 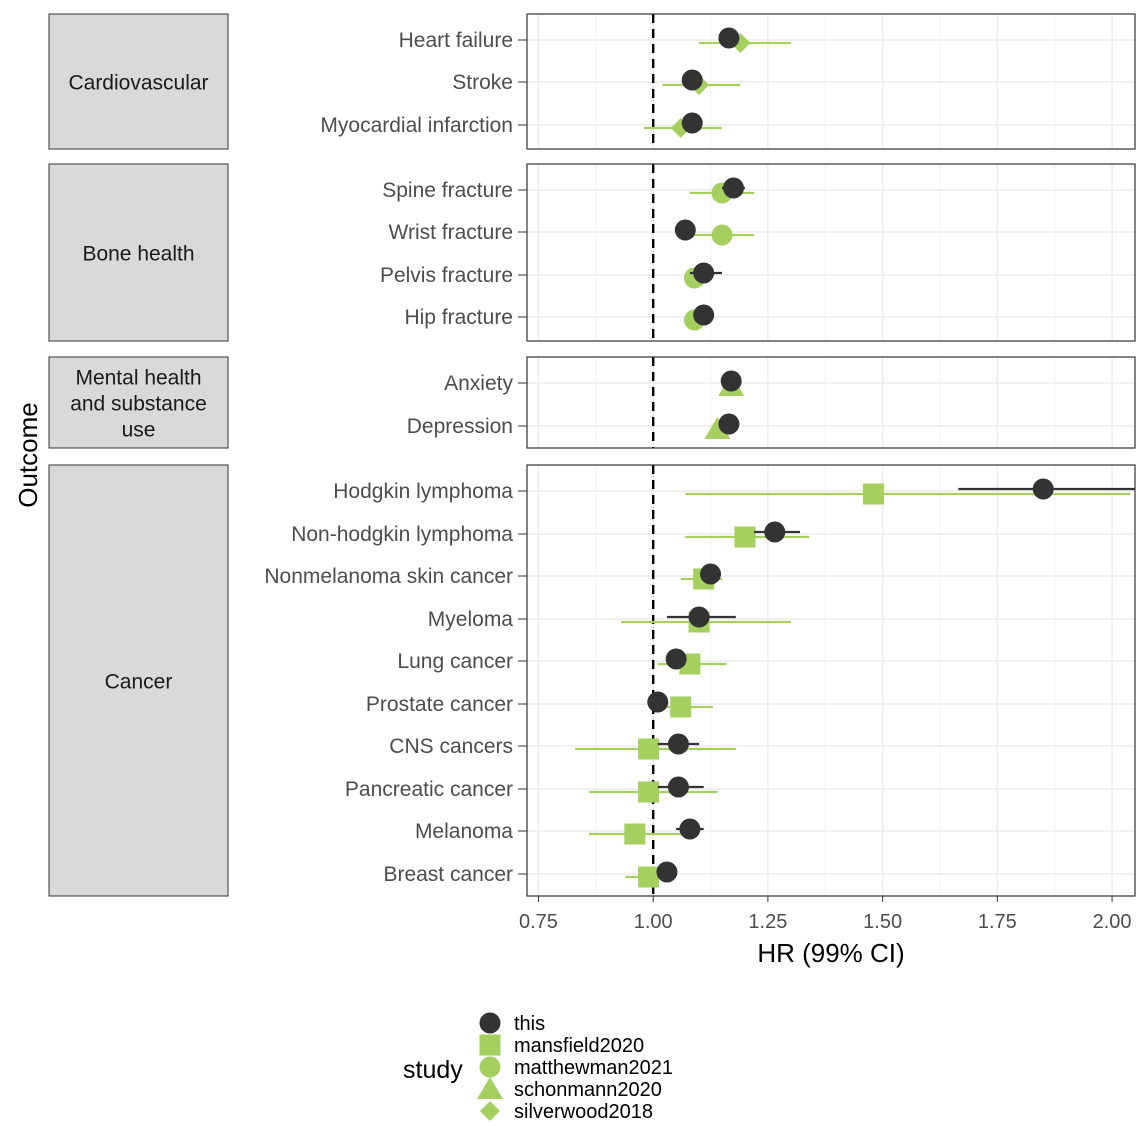 What do you see at coordinates (447, 190) in the screenshot?
I see `outcome-label: Spine fracture` at bounding box center [447, 190].